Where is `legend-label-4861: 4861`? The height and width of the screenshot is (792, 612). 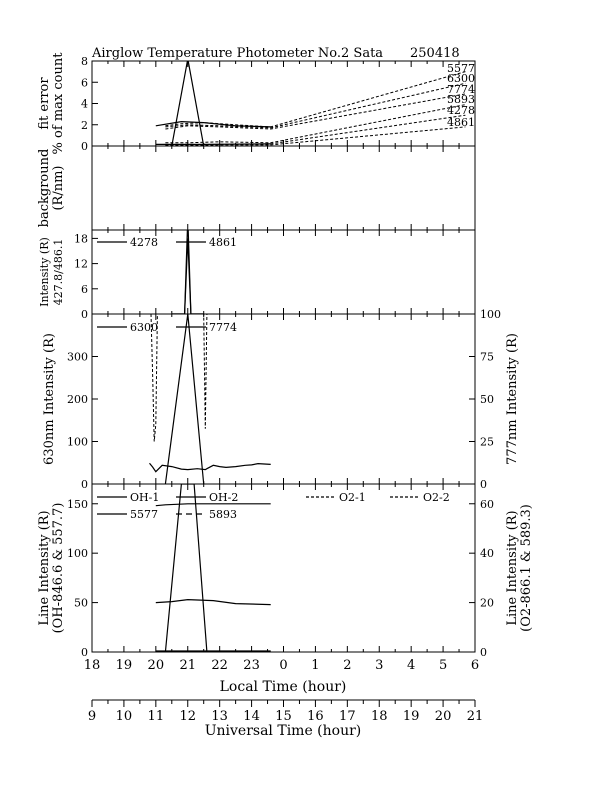
legend-label-4861: 4861 is located at coordinates (223, 242).